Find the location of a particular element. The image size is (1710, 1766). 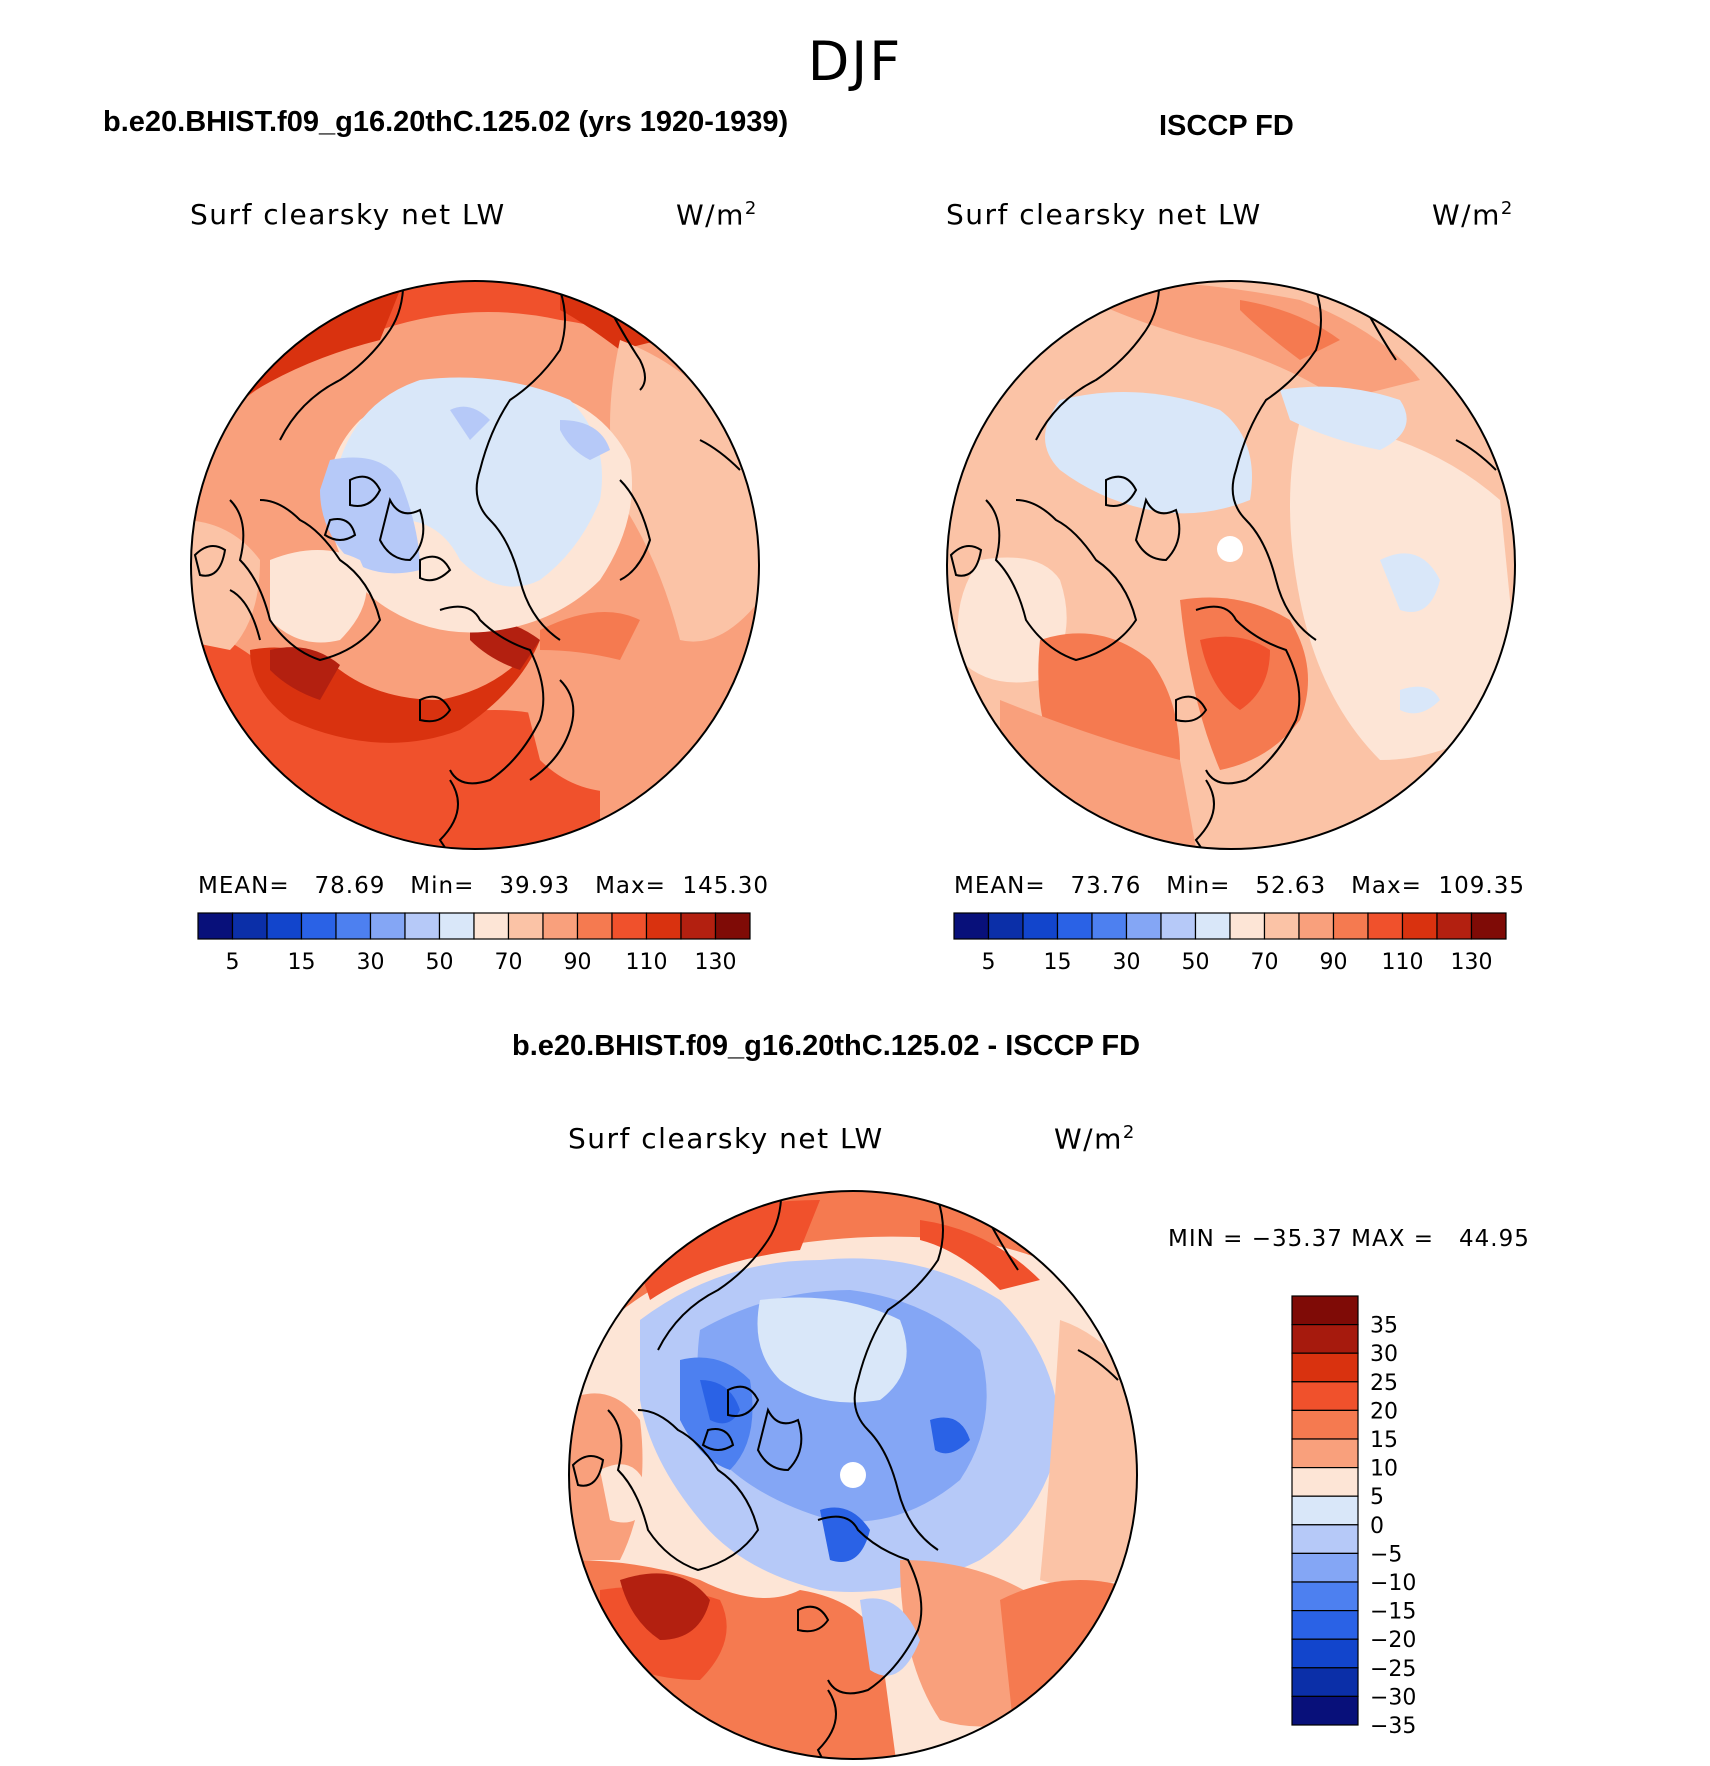

colorbar-panel3-tick-label: 30 is located at coordinates (1384, 1354).